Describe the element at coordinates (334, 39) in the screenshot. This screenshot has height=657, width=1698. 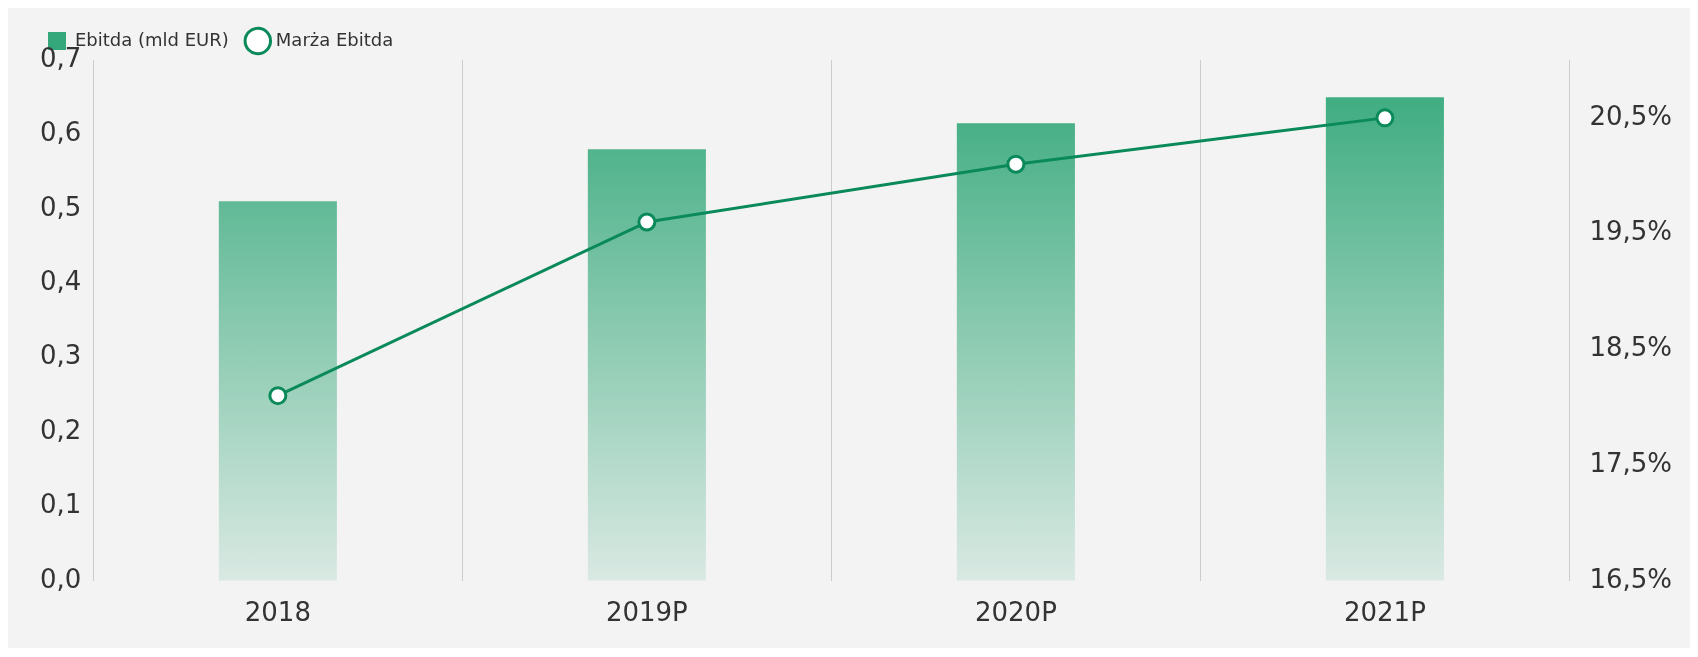
I see `legend-label: Marża Ebitda` at that location.